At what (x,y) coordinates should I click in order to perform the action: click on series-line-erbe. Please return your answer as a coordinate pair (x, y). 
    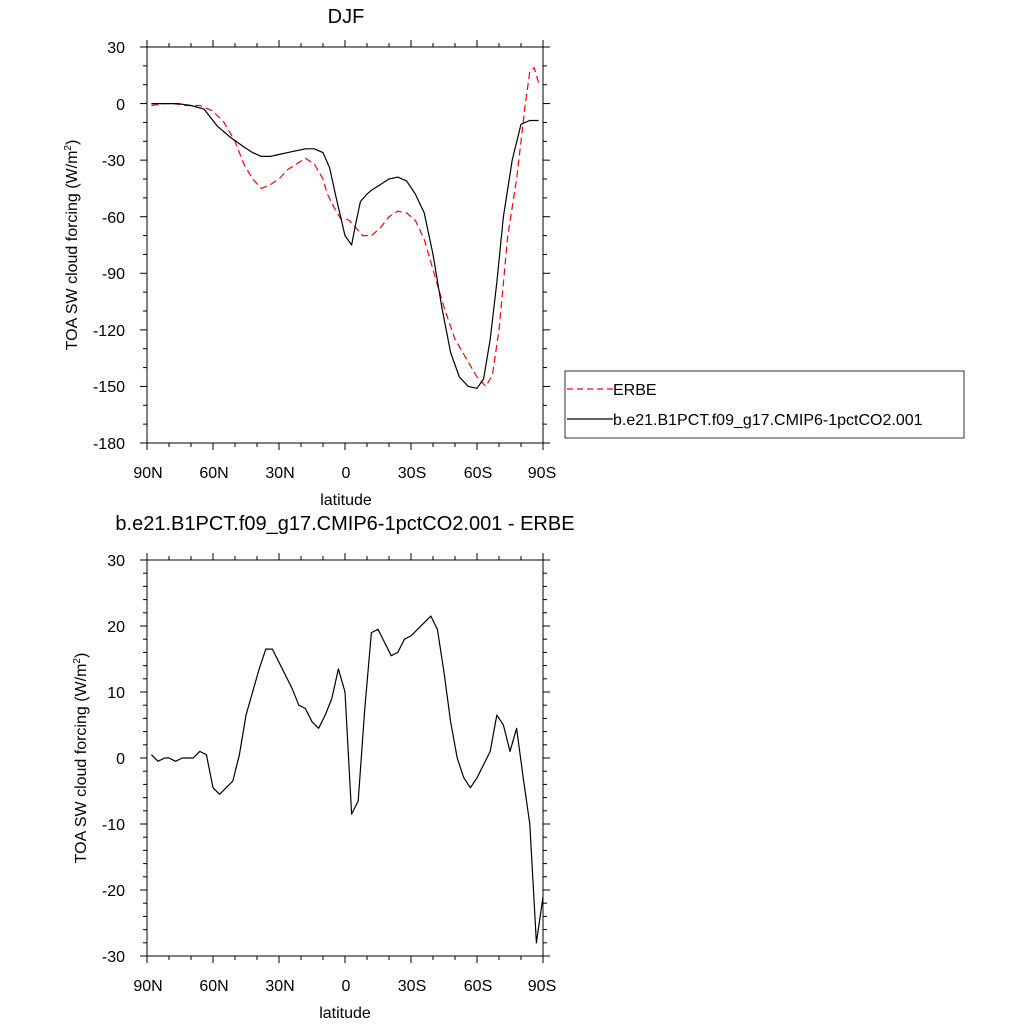
    Looking at the image, I should click on (345, 227).